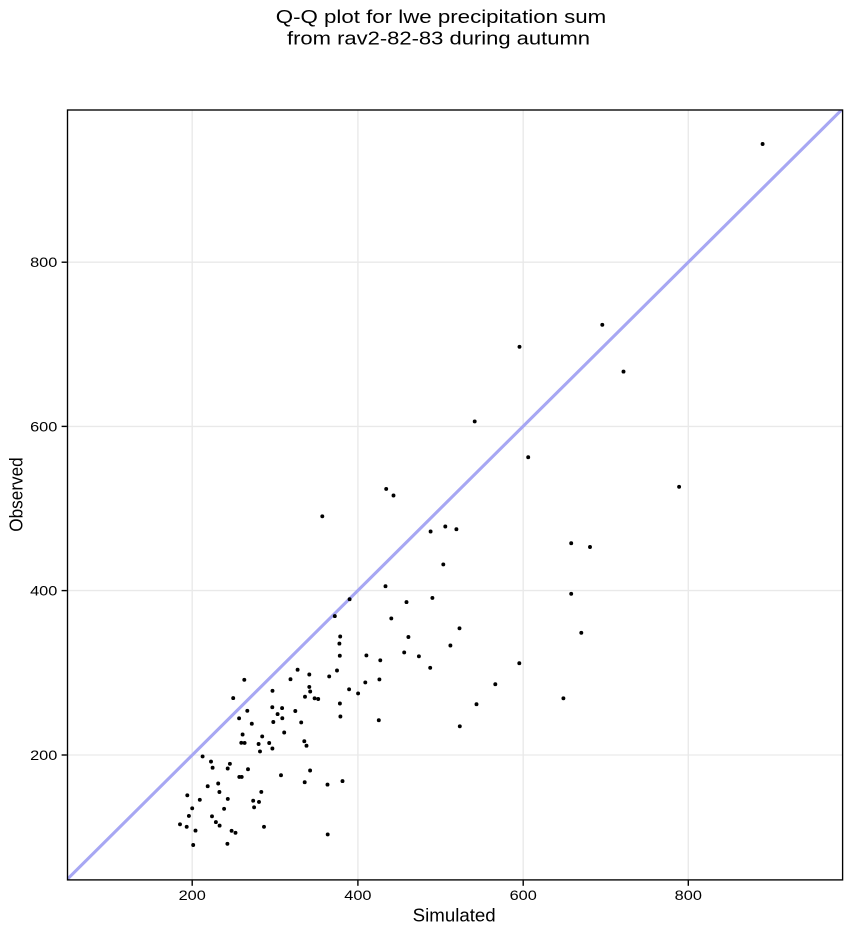  What do you see at coordinates (438, 37) in the screenshot?
I see `svg-text: from rav2-82-83 during autumn` at bounding box center [438, 37].